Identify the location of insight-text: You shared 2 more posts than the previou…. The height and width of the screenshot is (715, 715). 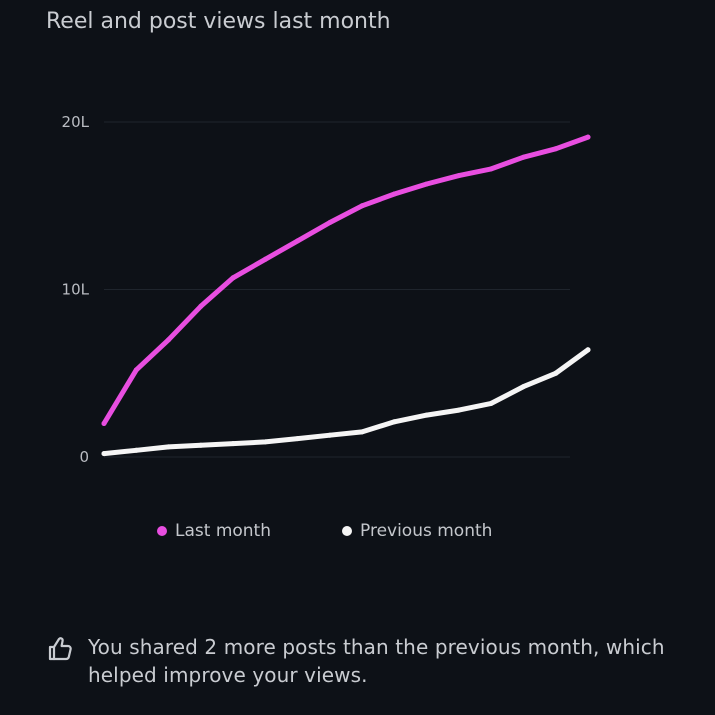
(376, 661).